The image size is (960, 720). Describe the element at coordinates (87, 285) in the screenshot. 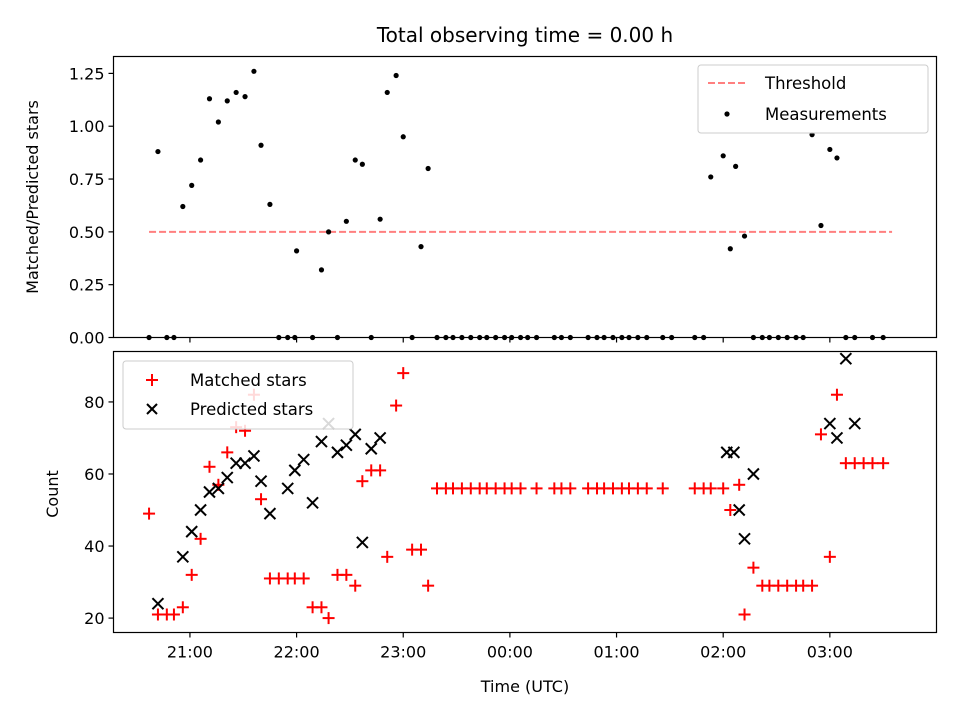

I see `top-ytick-label: 0.25` at that location.